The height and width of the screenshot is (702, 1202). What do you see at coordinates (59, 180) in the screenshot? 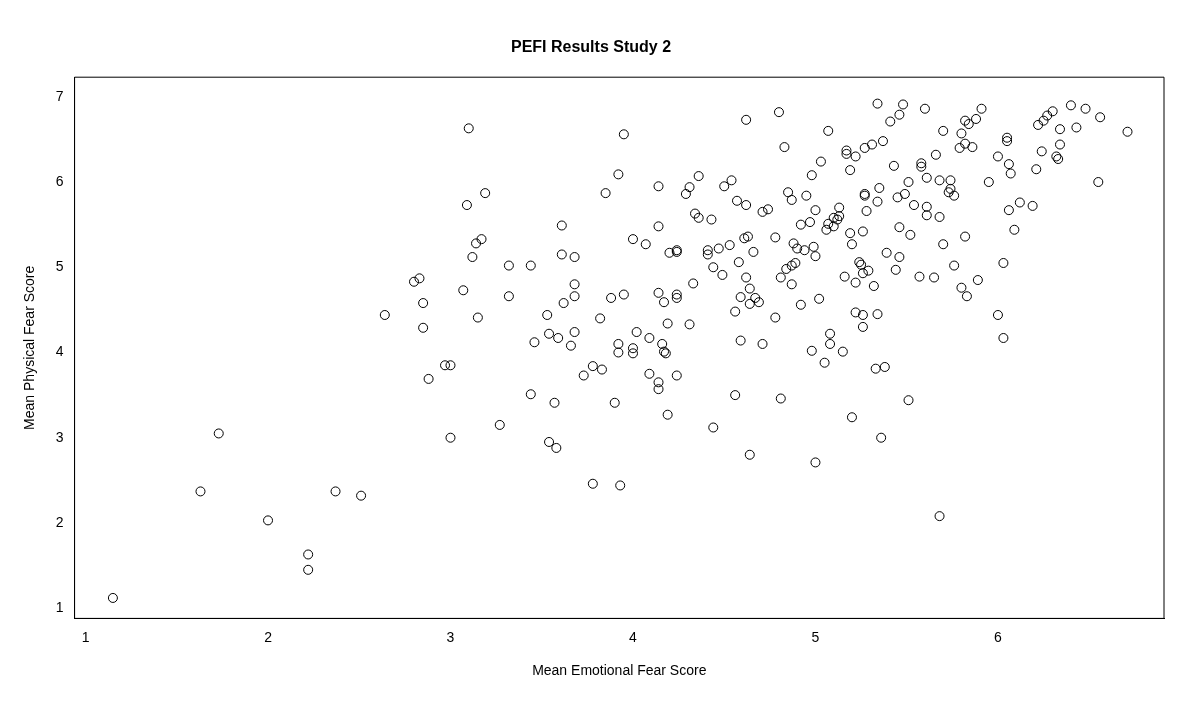
I see `y-tick-label: 6` at bounding box center [59, 180].